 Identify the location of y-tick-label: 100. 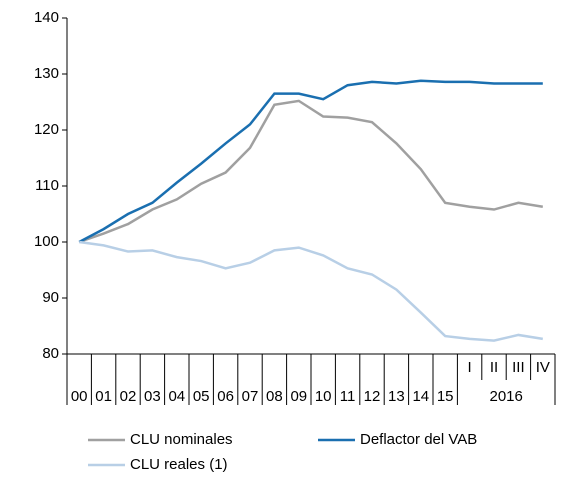
(46, 241).